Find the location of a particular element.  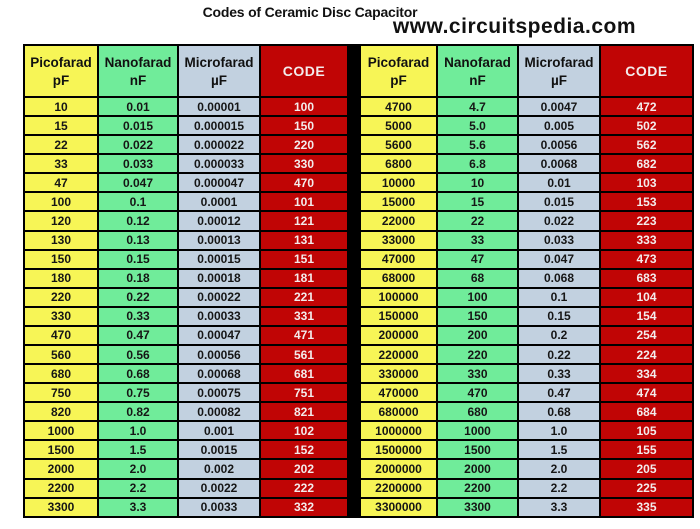

code-cell: 224 is located at coordinates (646, 355).